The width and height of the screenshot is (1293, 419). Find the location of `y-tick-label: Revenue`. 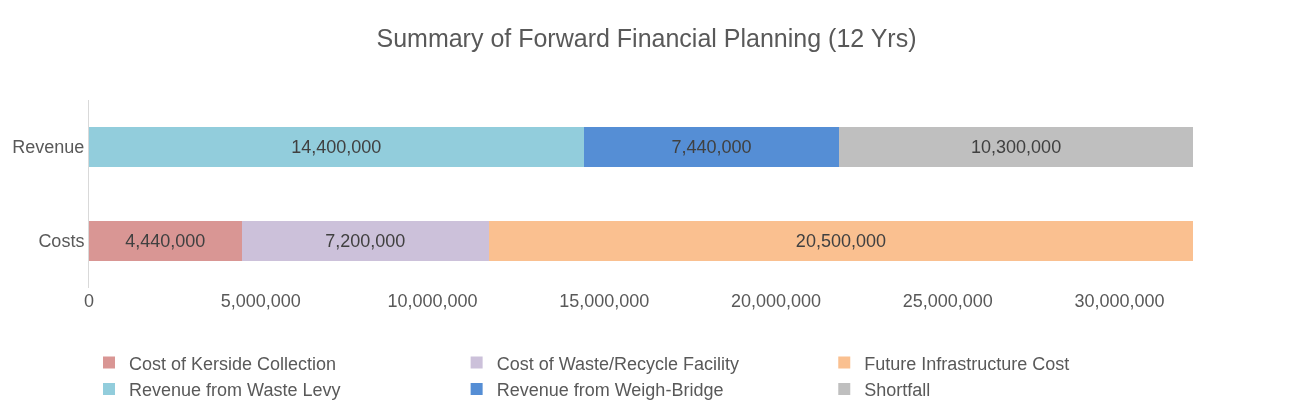

y-tick-label: Revenue is located at coordinates (48, 147).